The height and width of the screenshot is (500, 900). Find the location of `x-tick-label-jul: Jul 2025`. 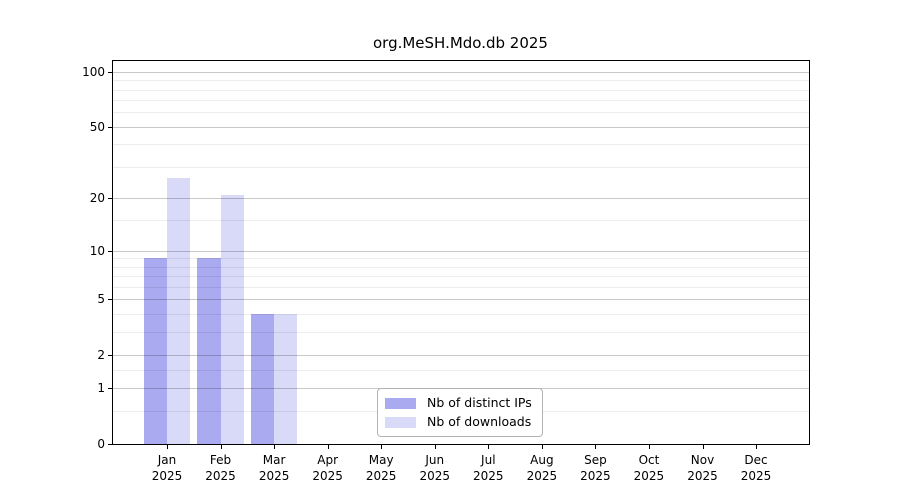

x-tick-label-jul: Jul 2025 is located at coordinates (488, 468).